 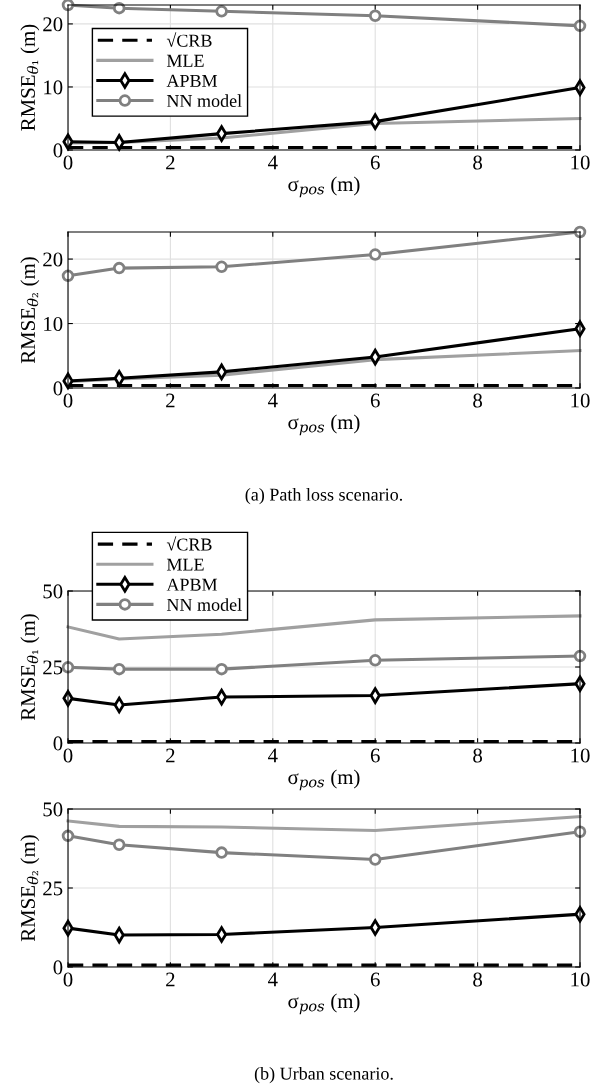 What do you see at coordinates (324, 496) in the screenshot?
I see `text: (a) Path loss scenario.` at bounding box center [324, 496].